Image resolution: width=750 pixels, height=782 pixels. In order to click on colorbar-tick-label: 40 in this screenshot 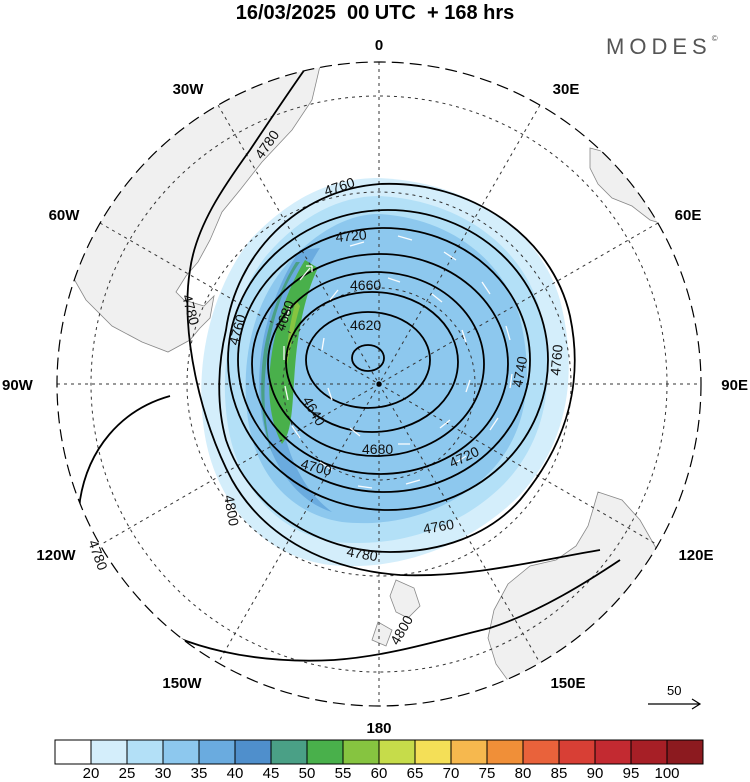, I will do `click(235, 773)`.